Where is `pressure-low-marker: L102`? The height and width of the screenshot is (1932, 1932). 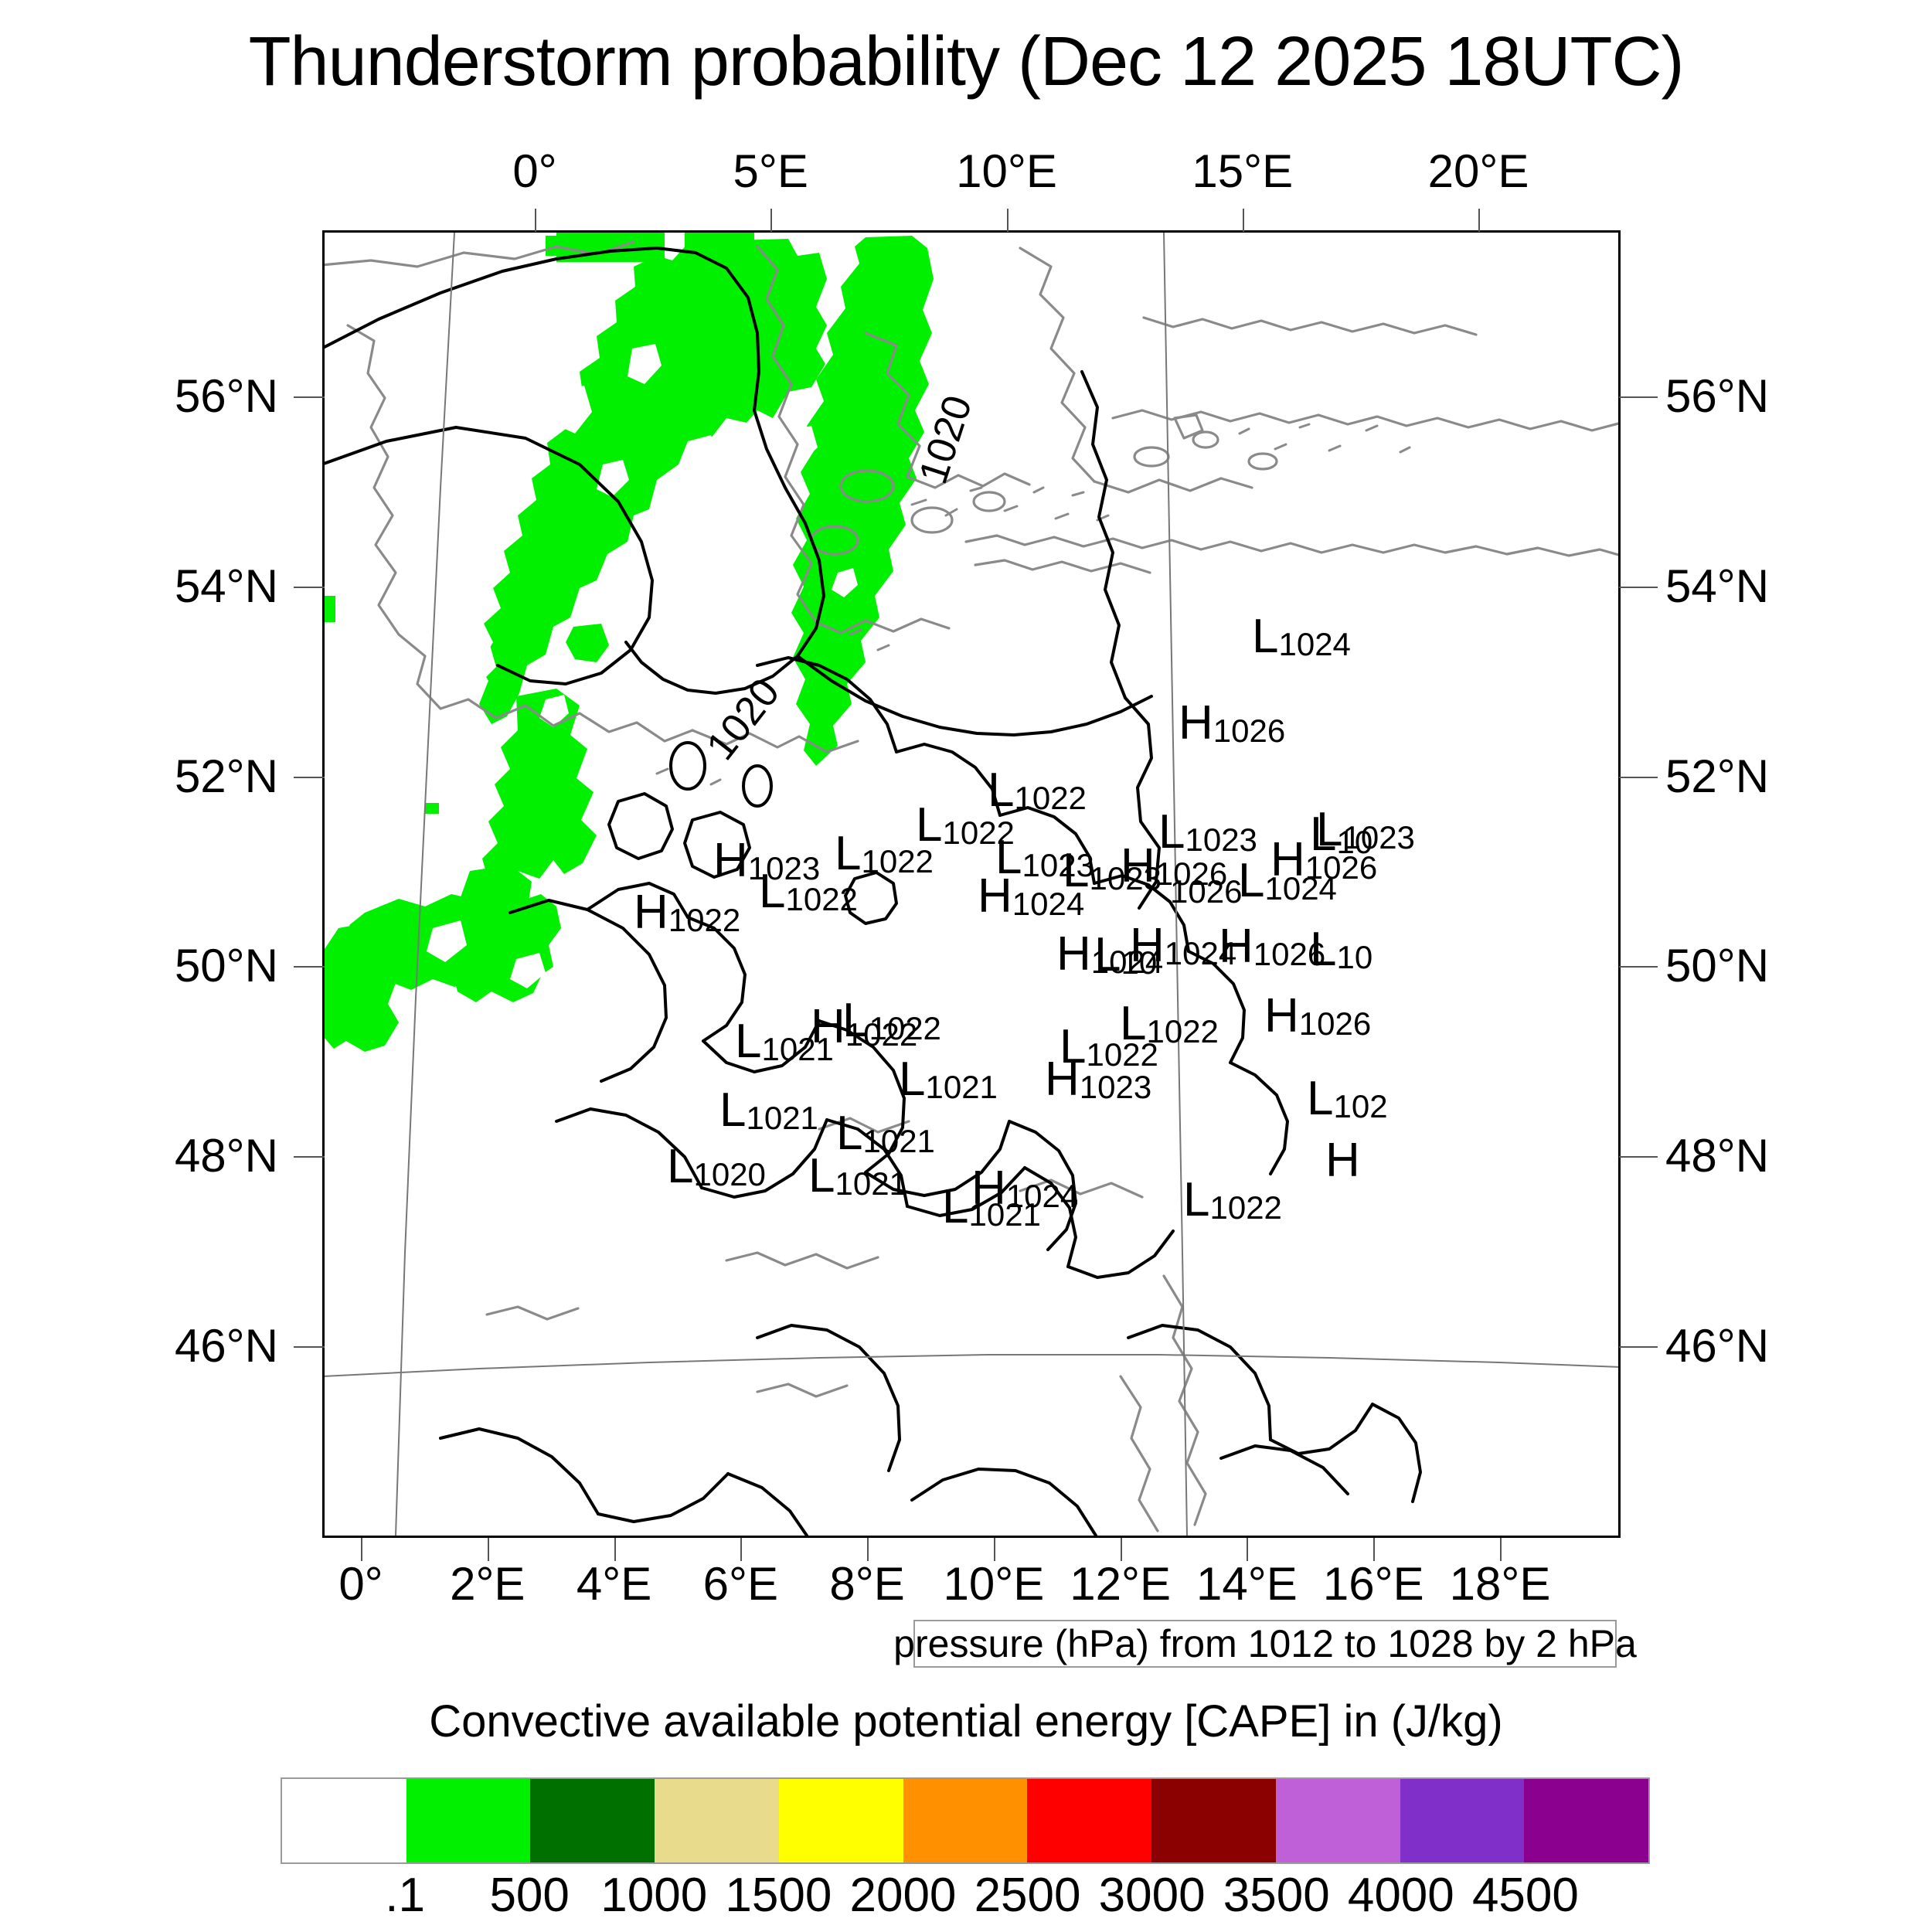 pressure-low-marker: L102 is located at coordinates (1348, 1099).